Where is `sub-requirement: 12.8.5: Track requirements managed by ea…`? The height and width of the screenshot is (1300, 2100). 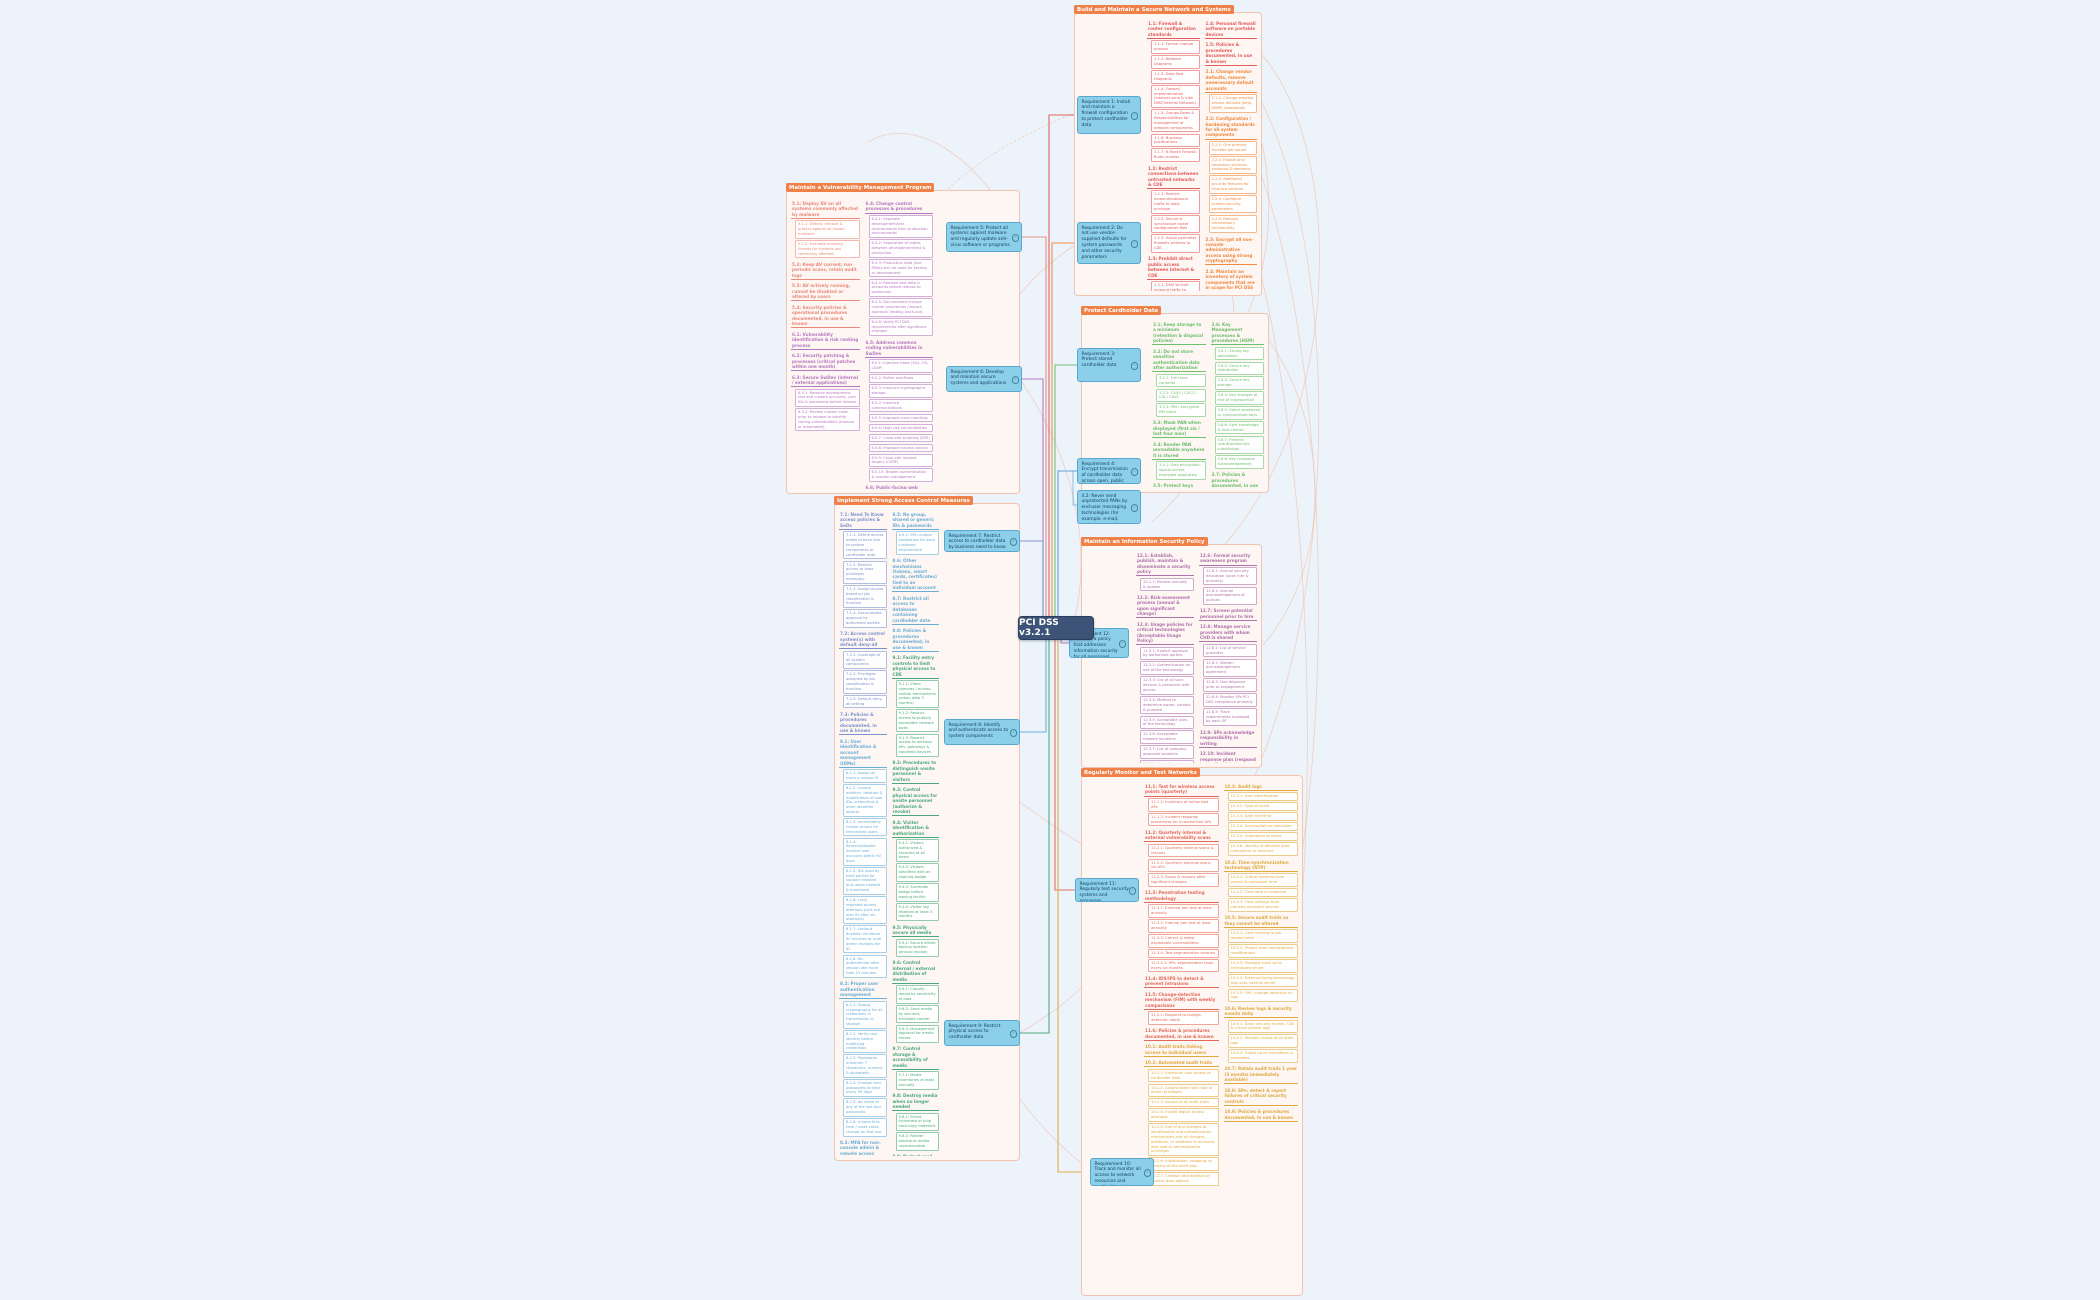
sub-requirement: 12.8.5: Track requirements managed by ea… is located at coordinates (1230, 717).